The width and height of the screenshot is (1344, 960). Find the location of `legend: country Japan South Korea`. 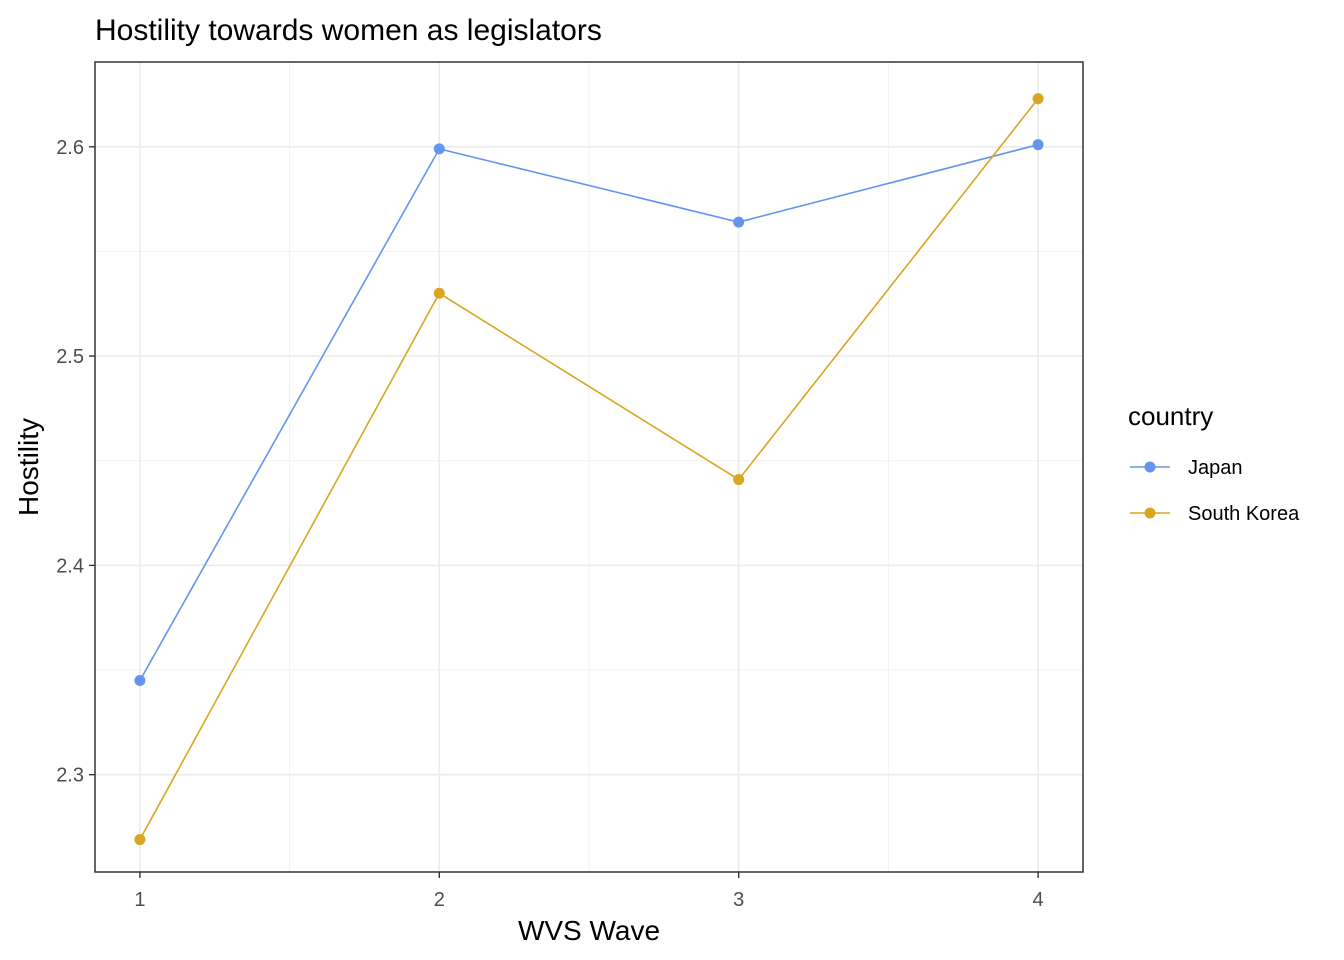

legend: country Japan South Korea is located at coordinates (1214, 463).